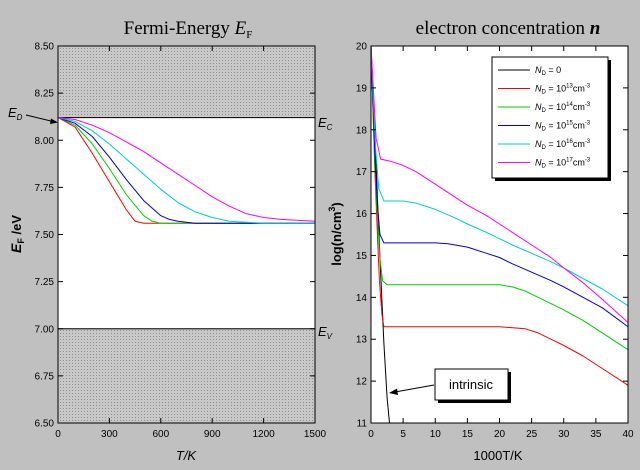 This screenshot has width=640, height=470. What do you see at coordinates (548, 71) in the screenshot?
I see `legend-entry: ND = 0` at bounding box center [548, 71].